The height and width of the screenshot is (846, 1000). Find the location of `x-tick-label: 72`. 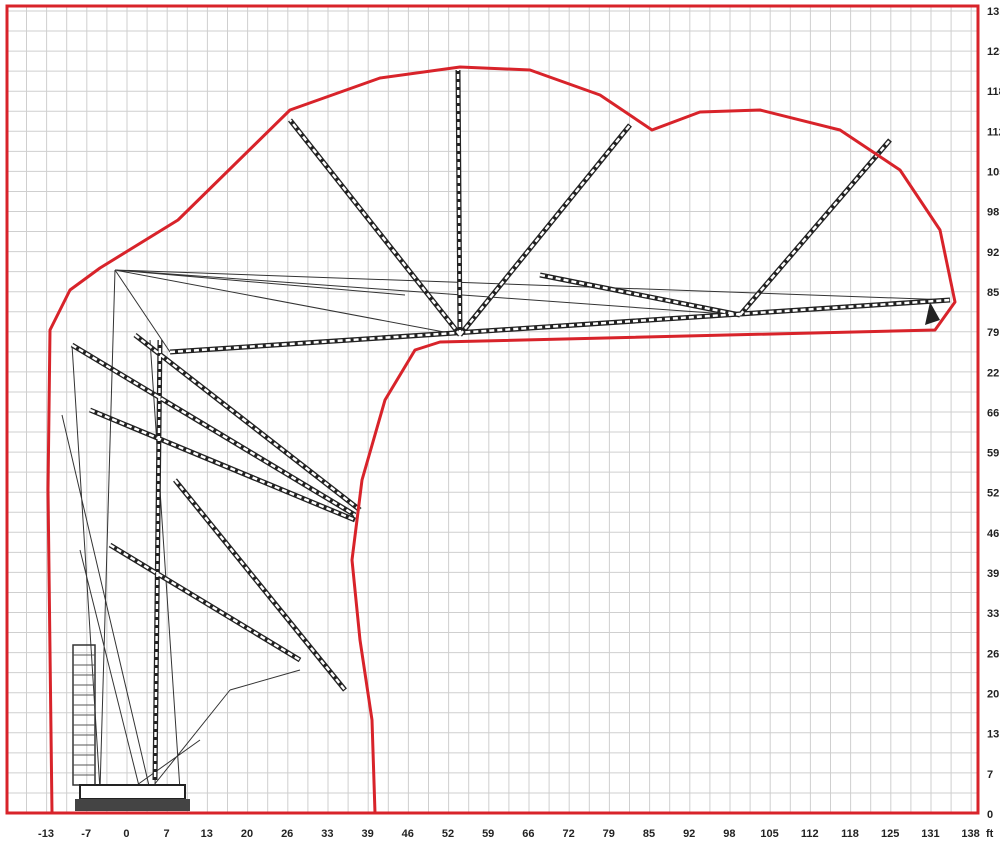

x-tick-label: 72 is located at coordinates (568, 834).